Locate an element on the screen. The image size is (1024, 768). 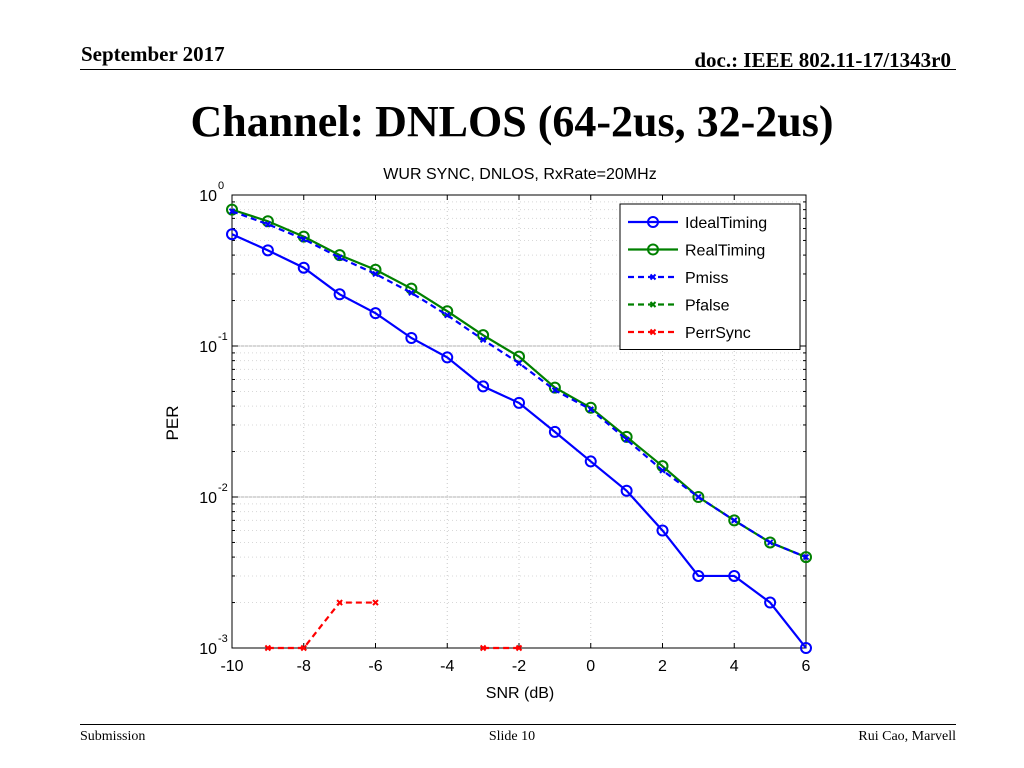
x-tick-label: 6 is located at coordinates (806, 666).